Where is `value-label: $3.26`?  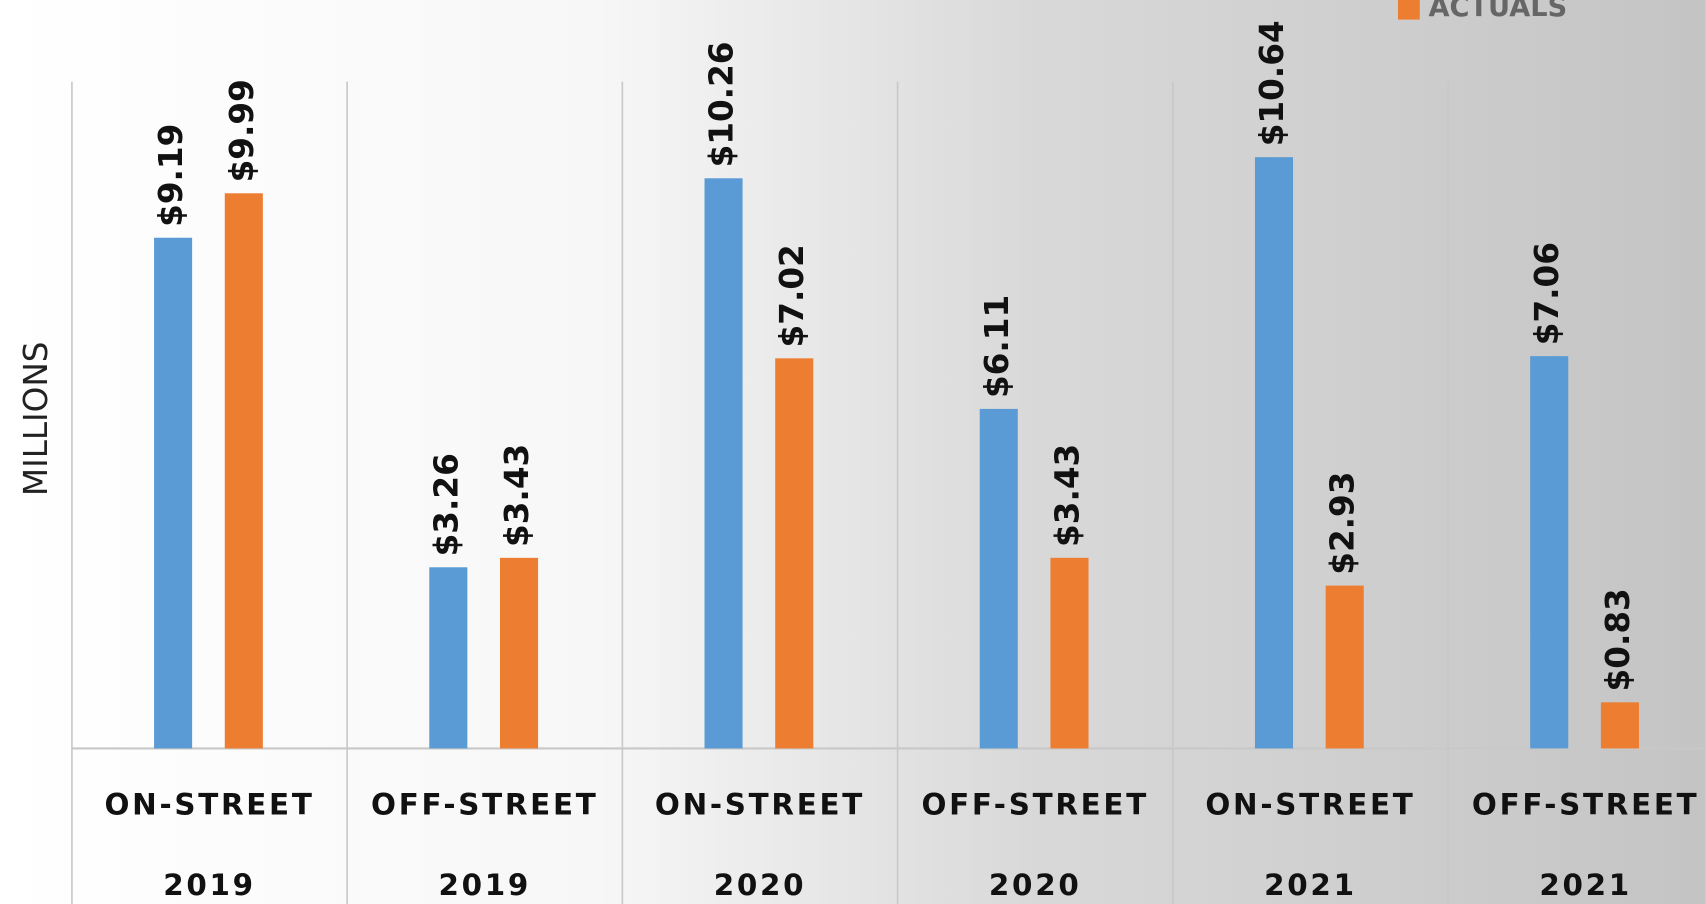
value-label: $3.26 is located at coordinates (446, 504).